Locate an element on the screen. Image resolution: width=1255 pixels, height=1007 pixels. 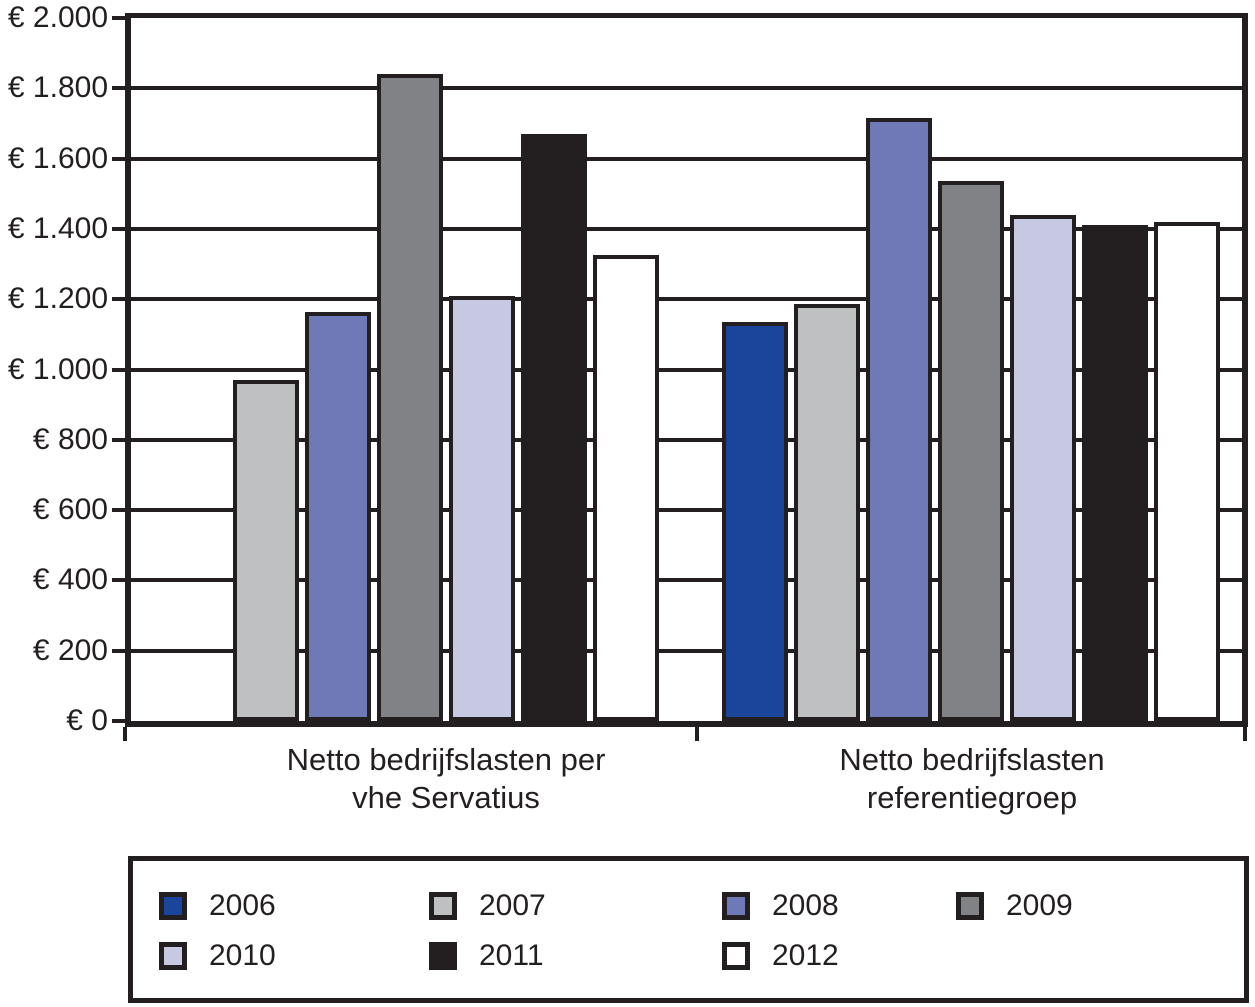
bar-2011-servatius is located at coordinates (554, 427).